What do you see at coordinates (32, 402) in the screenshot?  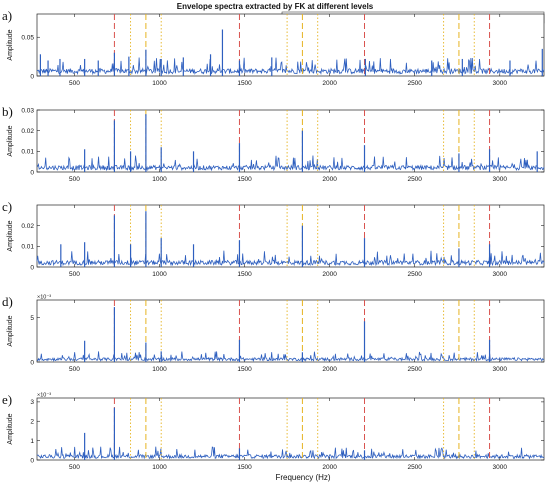 I see `y-tick-label: 3` at bounding box center [32, 402].